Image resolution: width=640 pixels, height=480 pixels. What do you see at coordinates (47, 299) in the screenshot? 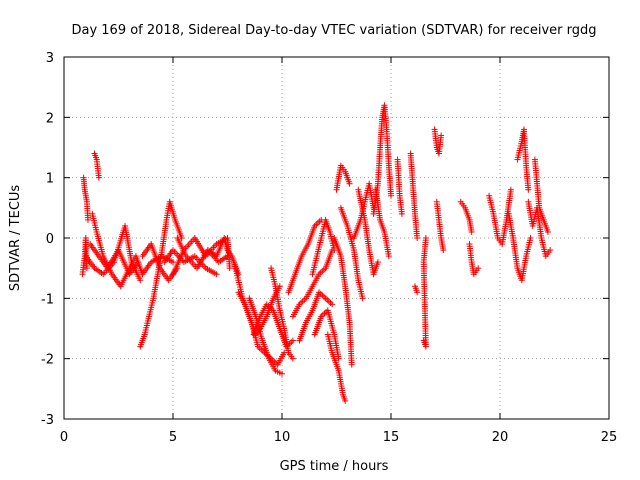
I see `y-tick-label: -1` at bounding box center [47, 299].